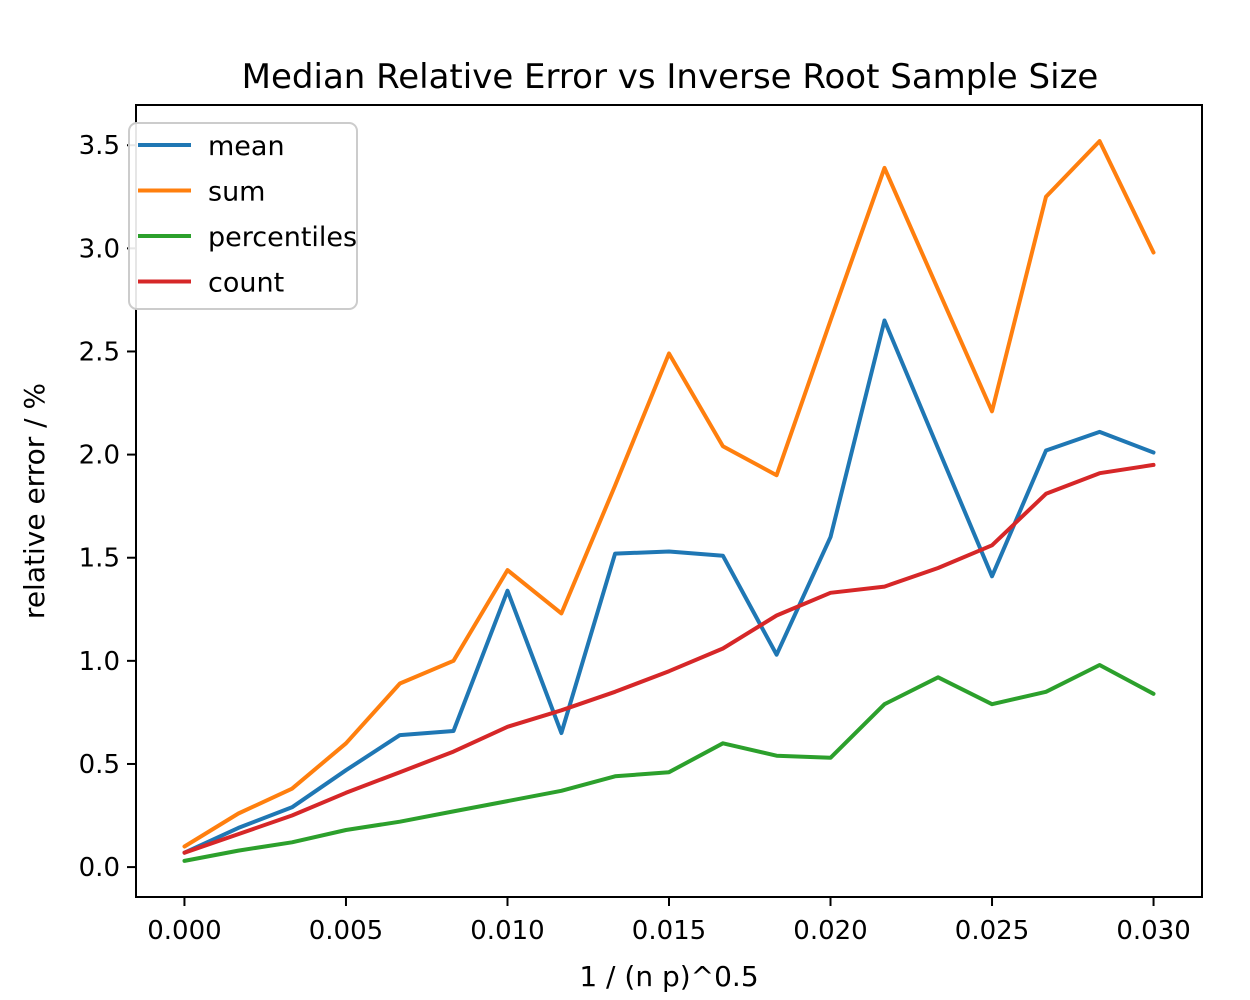  I want to click on x-tick-label: 0.005, so click(346, 931).